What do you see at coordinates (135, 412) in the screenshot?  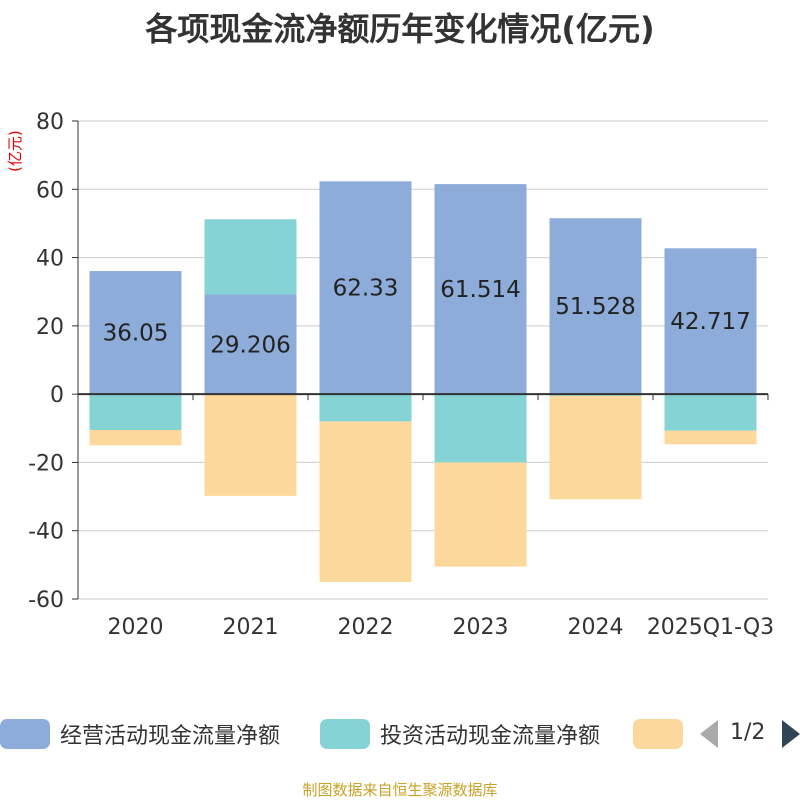 I see `bar-series1-2020` at bounding box center [135, 412].